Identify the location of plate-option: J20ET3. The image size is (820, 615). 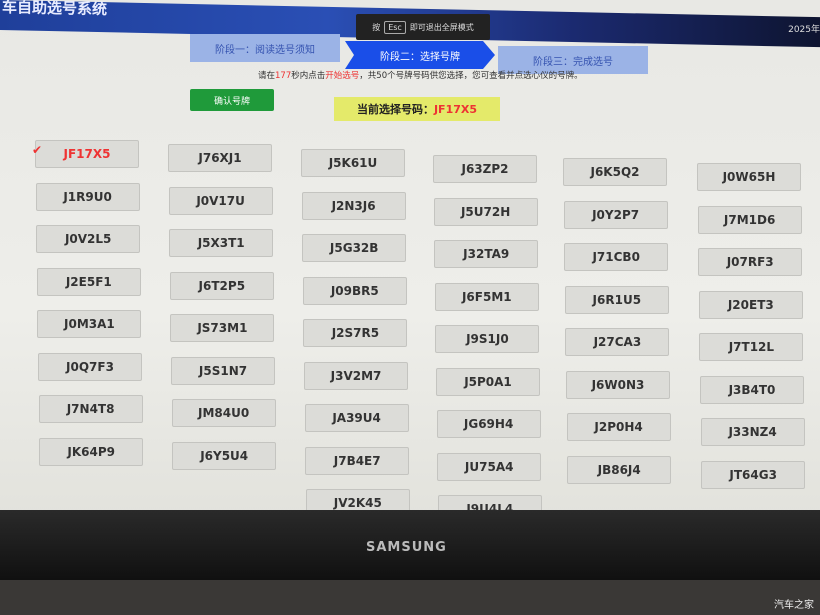
(750, 304).